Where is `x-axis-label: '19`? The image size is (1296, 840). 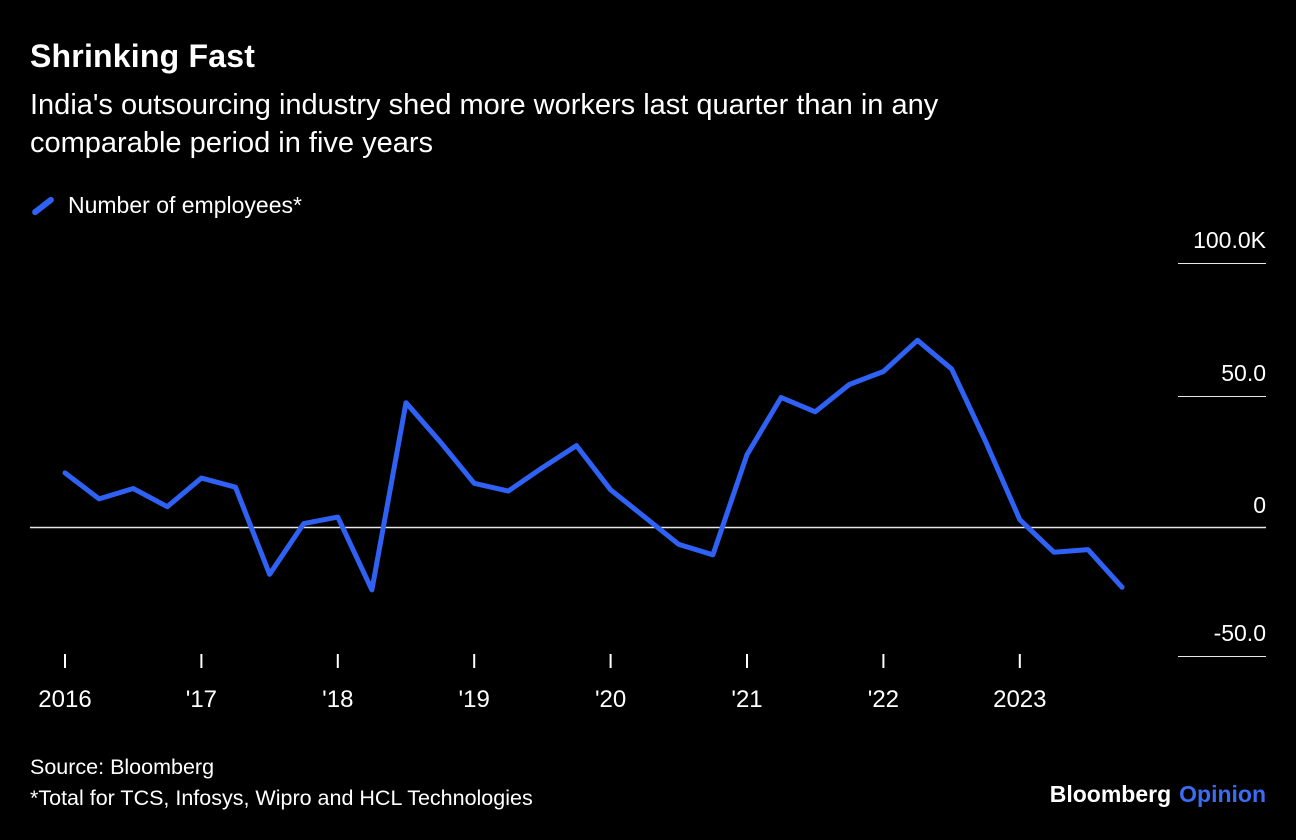 x-axis-label: '19 is located at coordinates (474, 699).